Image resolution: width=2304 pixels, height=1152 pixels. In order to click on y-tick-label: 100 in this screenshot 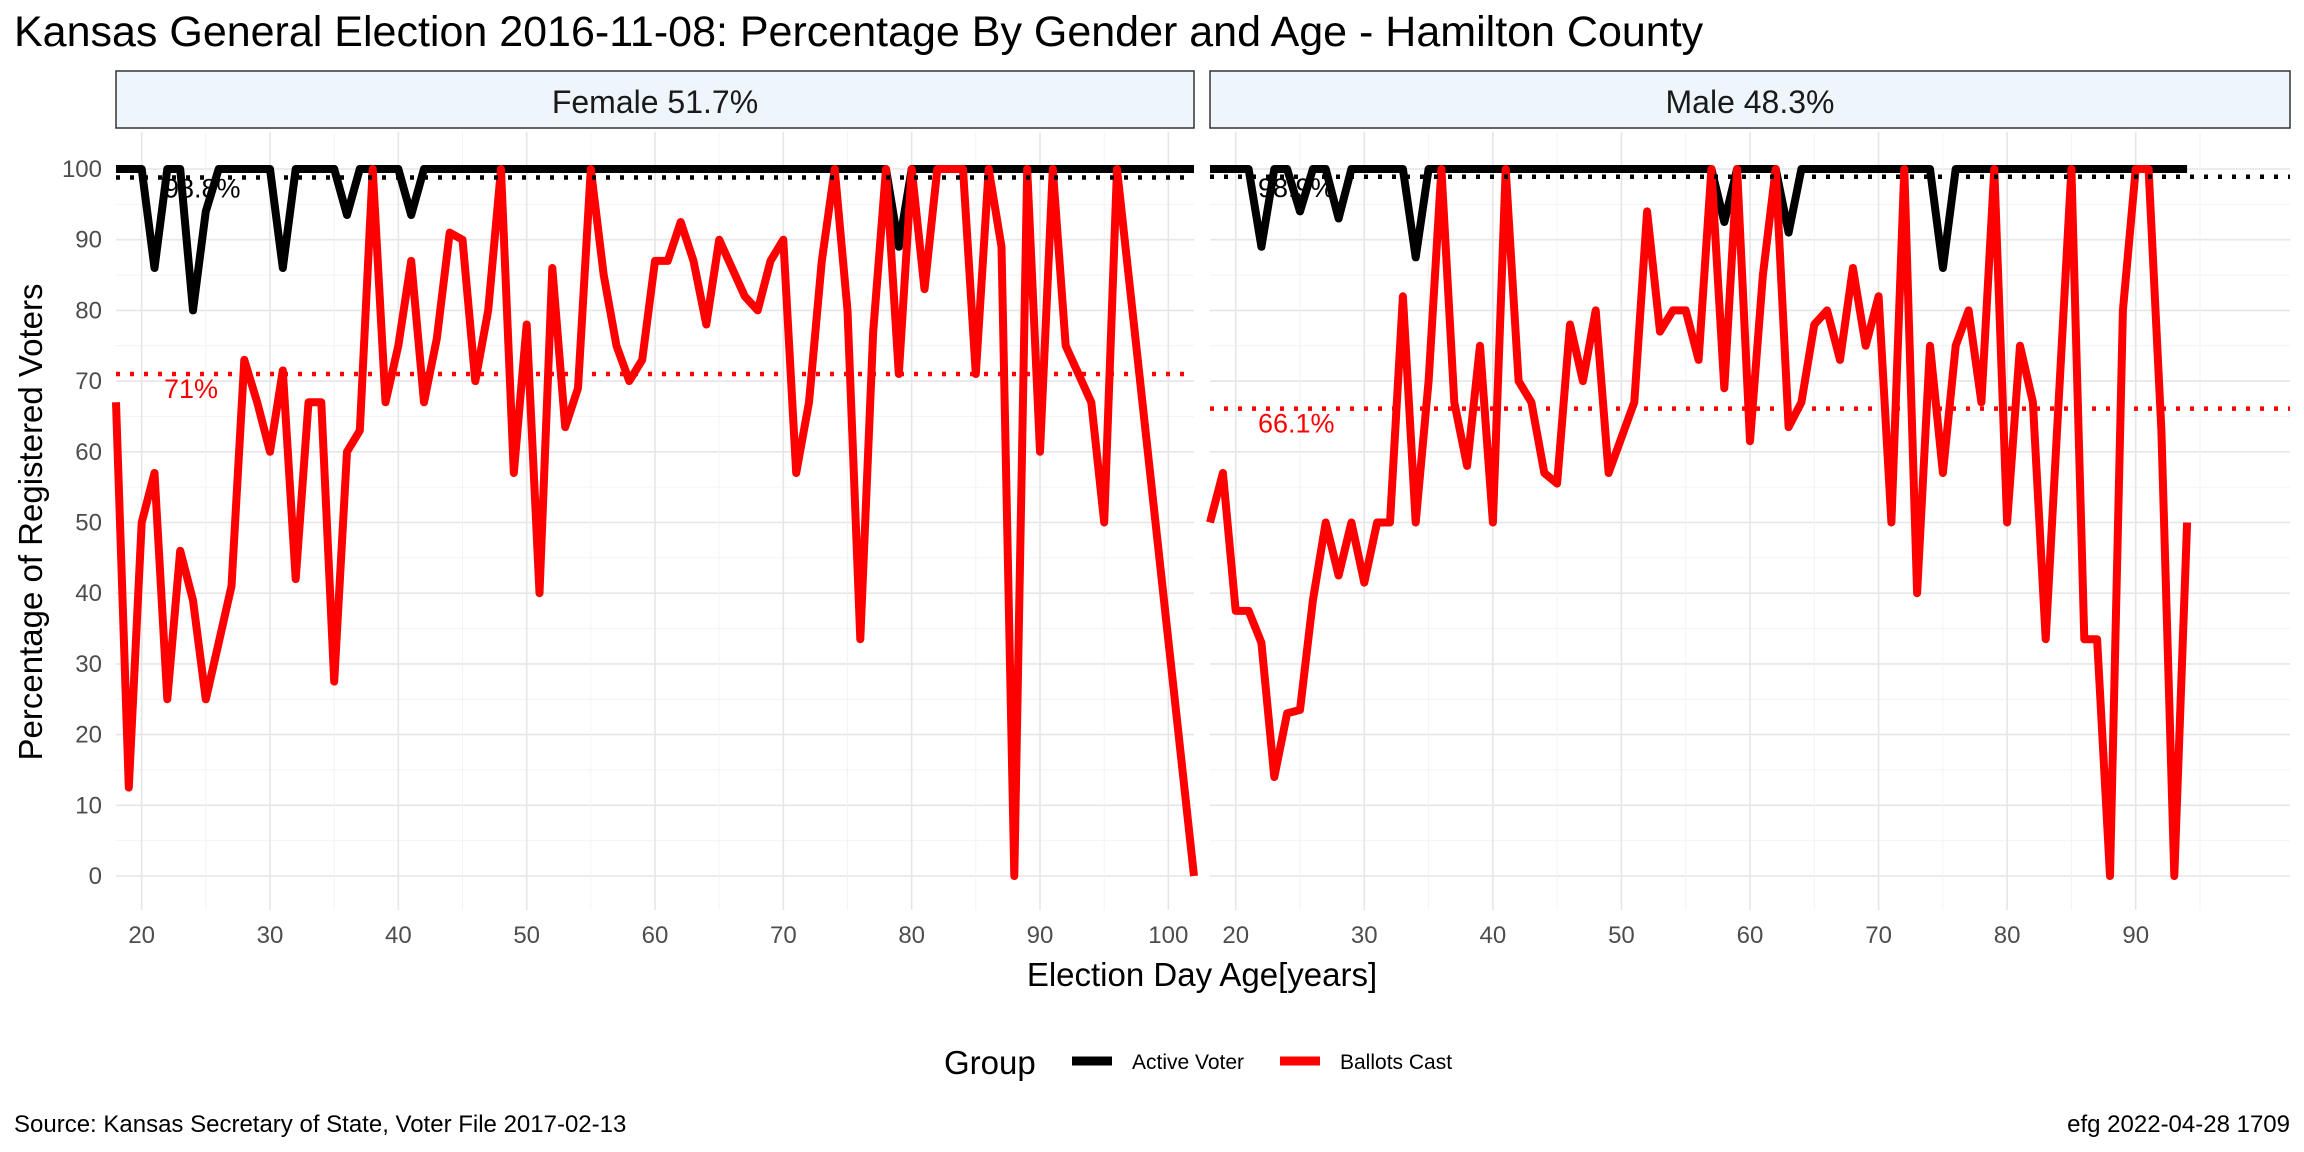, I will do `click(82, 169)`.